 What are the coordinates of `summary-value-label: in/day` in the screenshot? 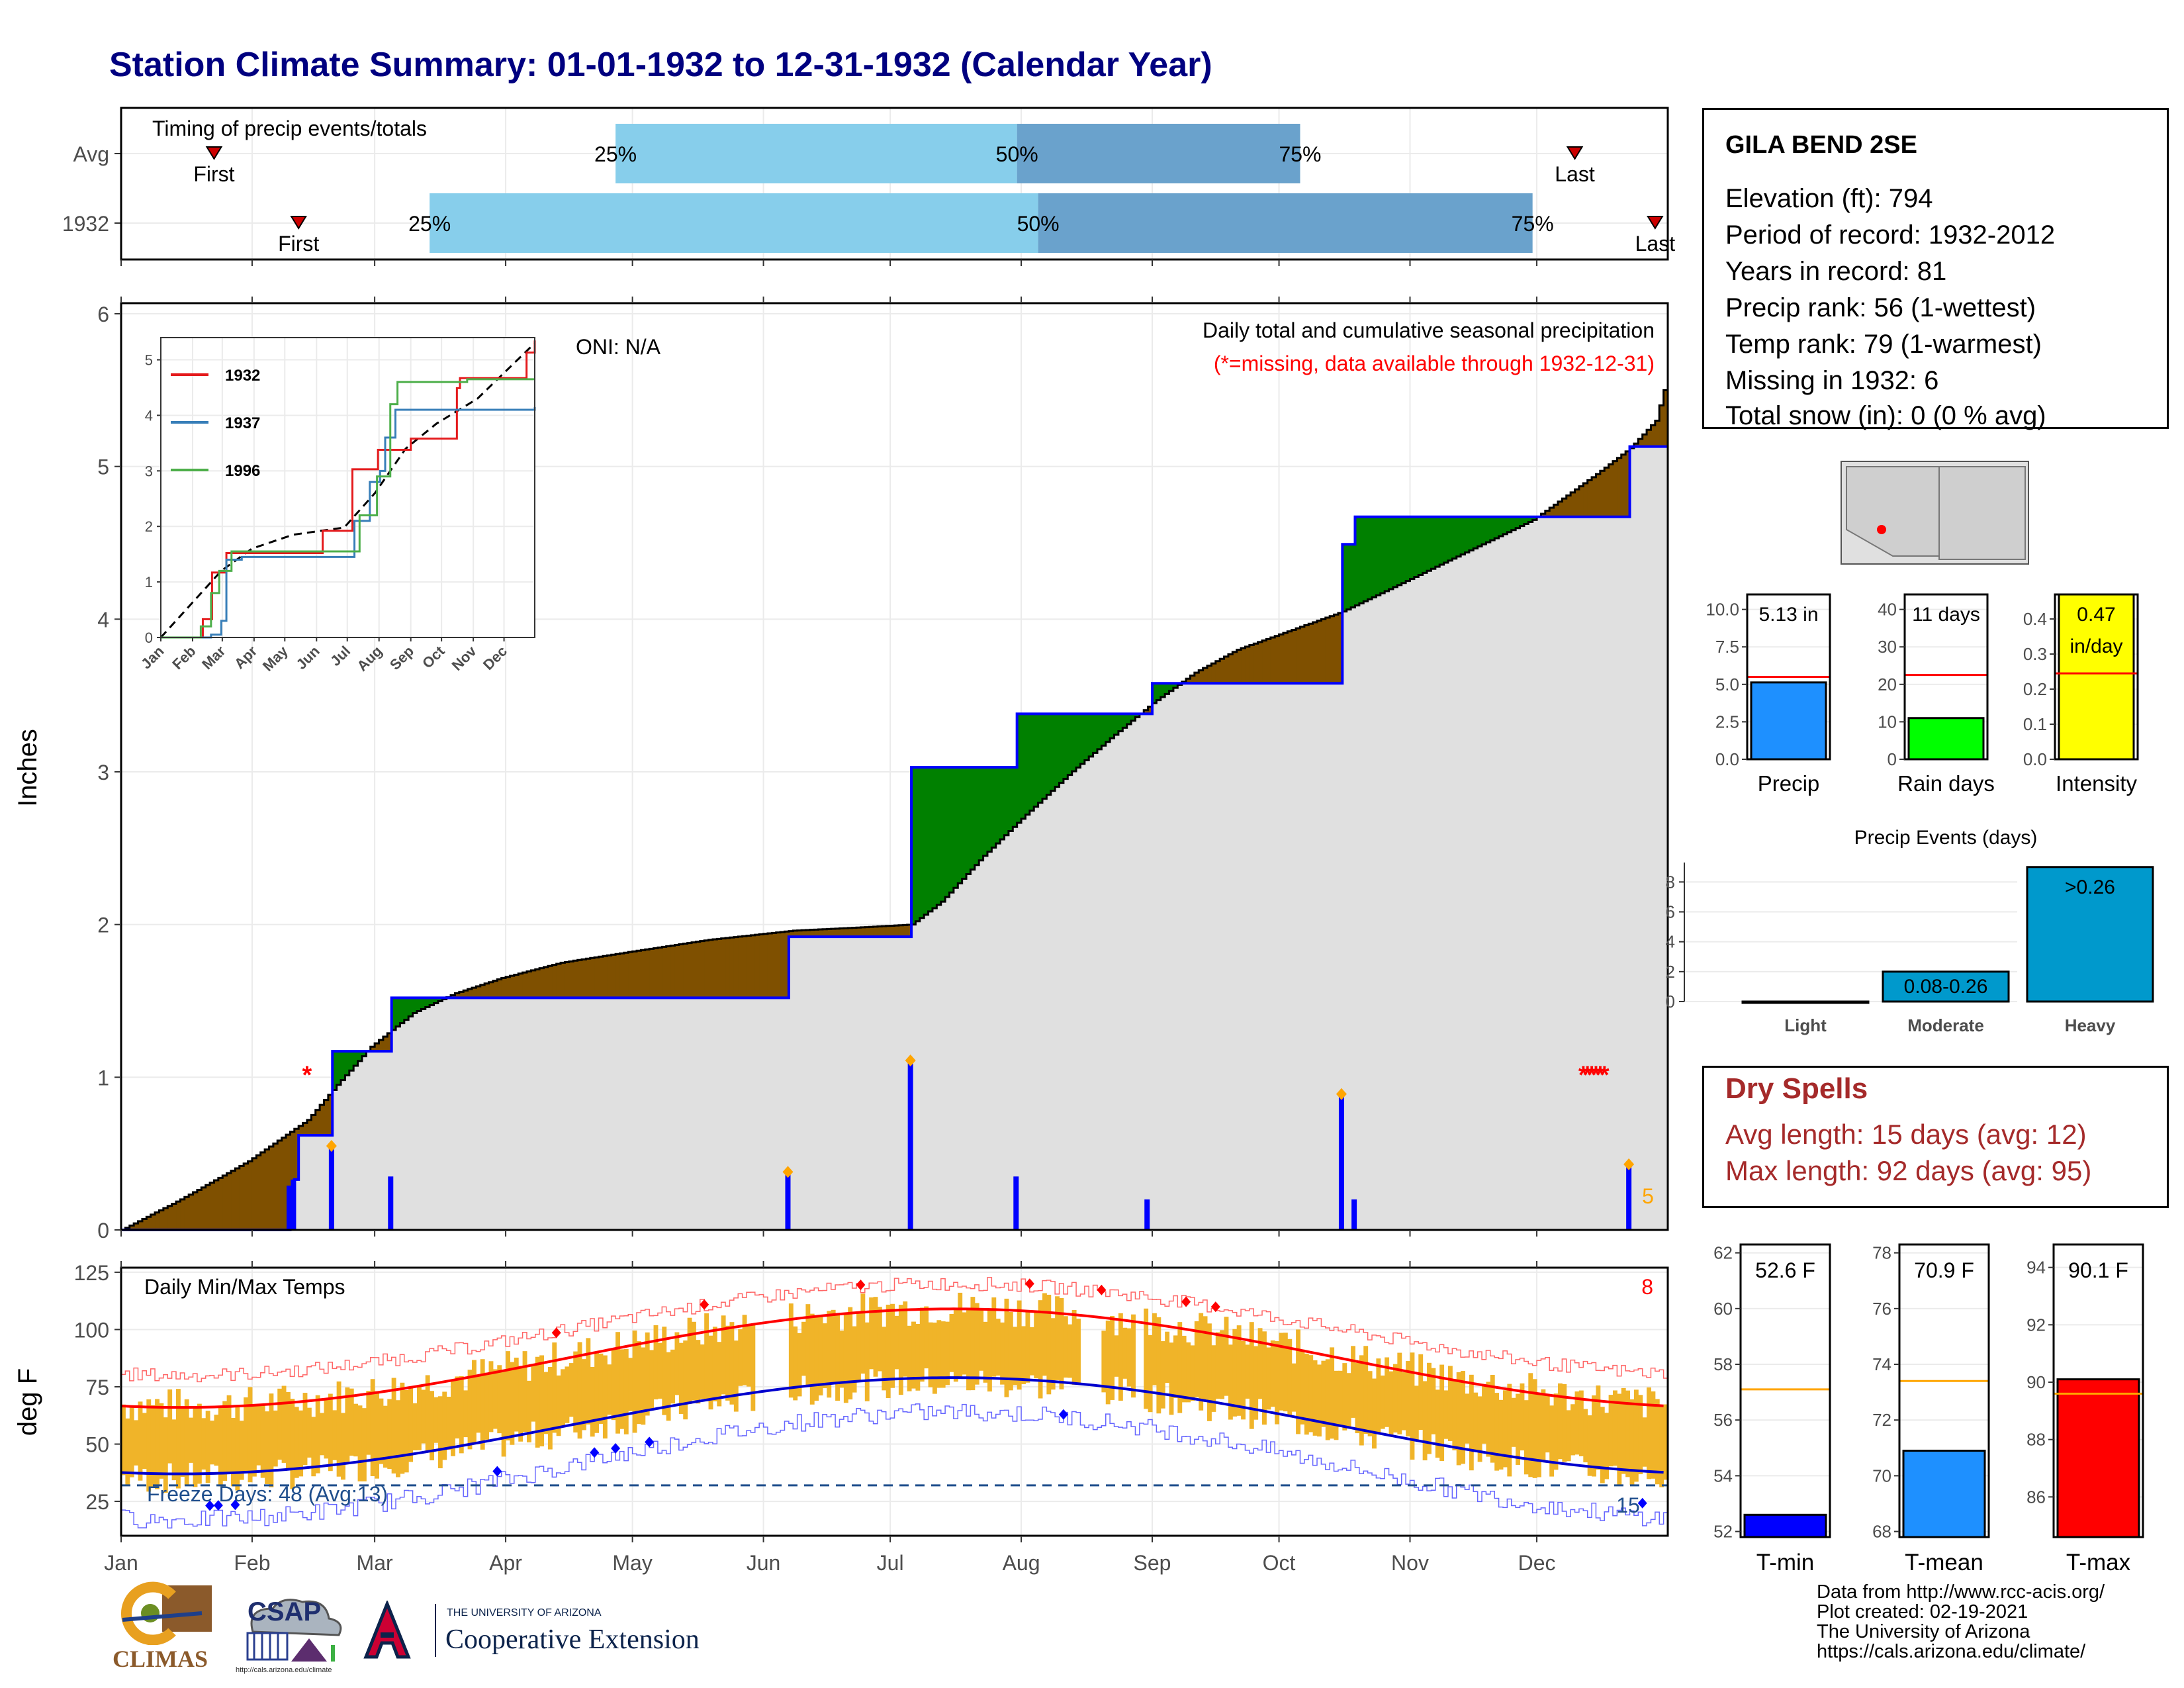 It's located at (2096, 646).